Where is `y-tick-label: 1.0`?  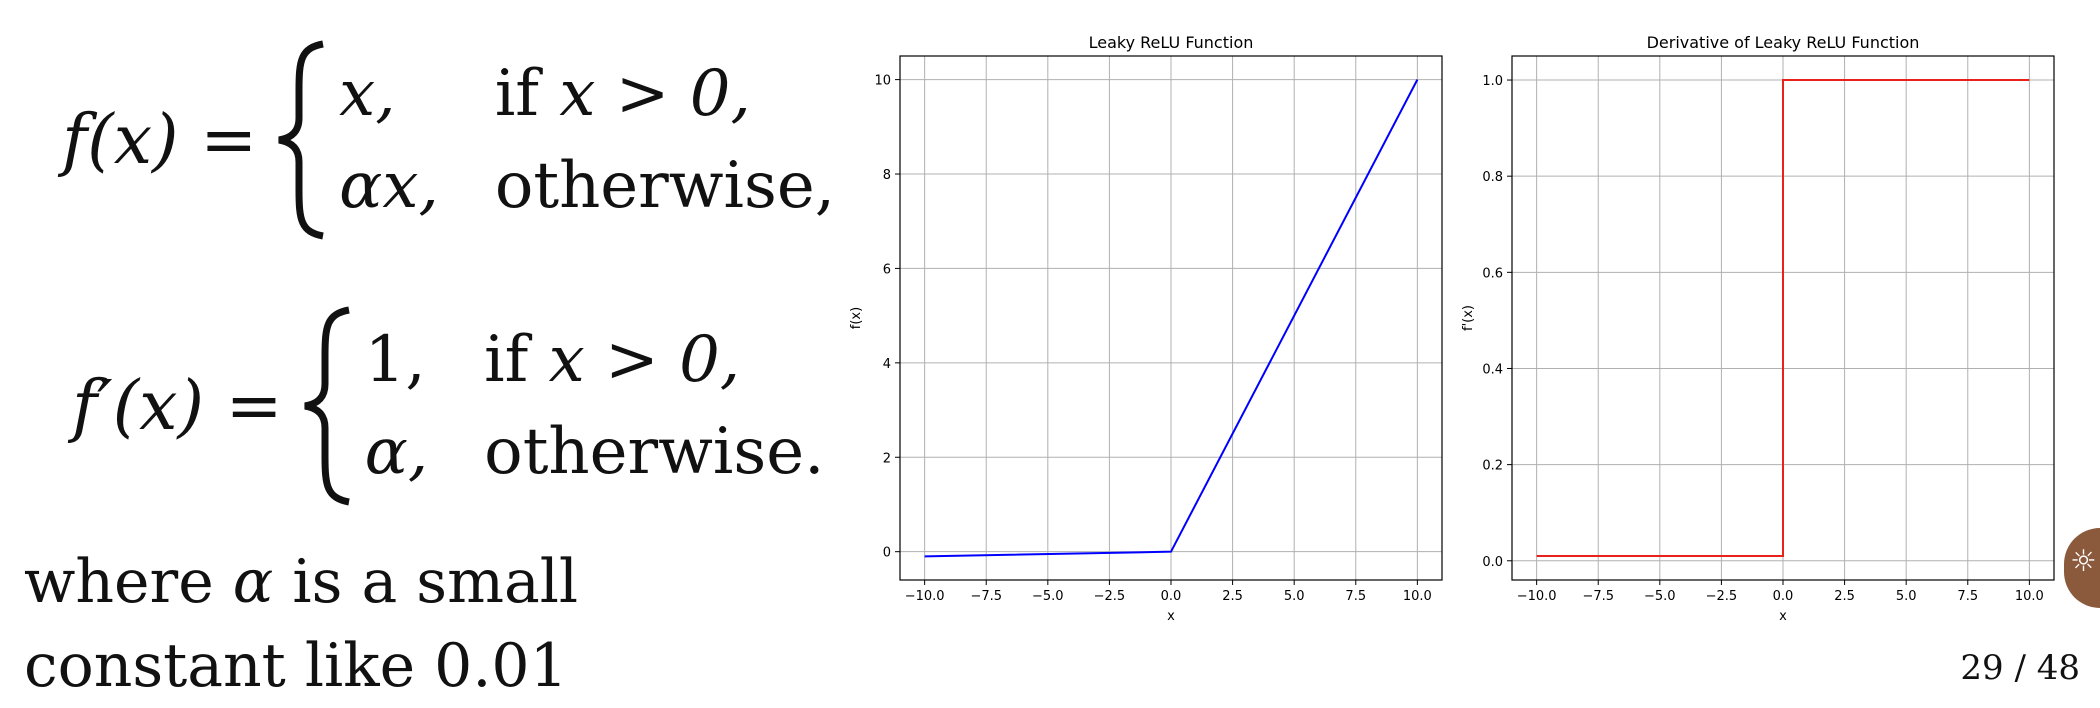
y-tick-label: 1.0 is located at coordinates (1492, 81).